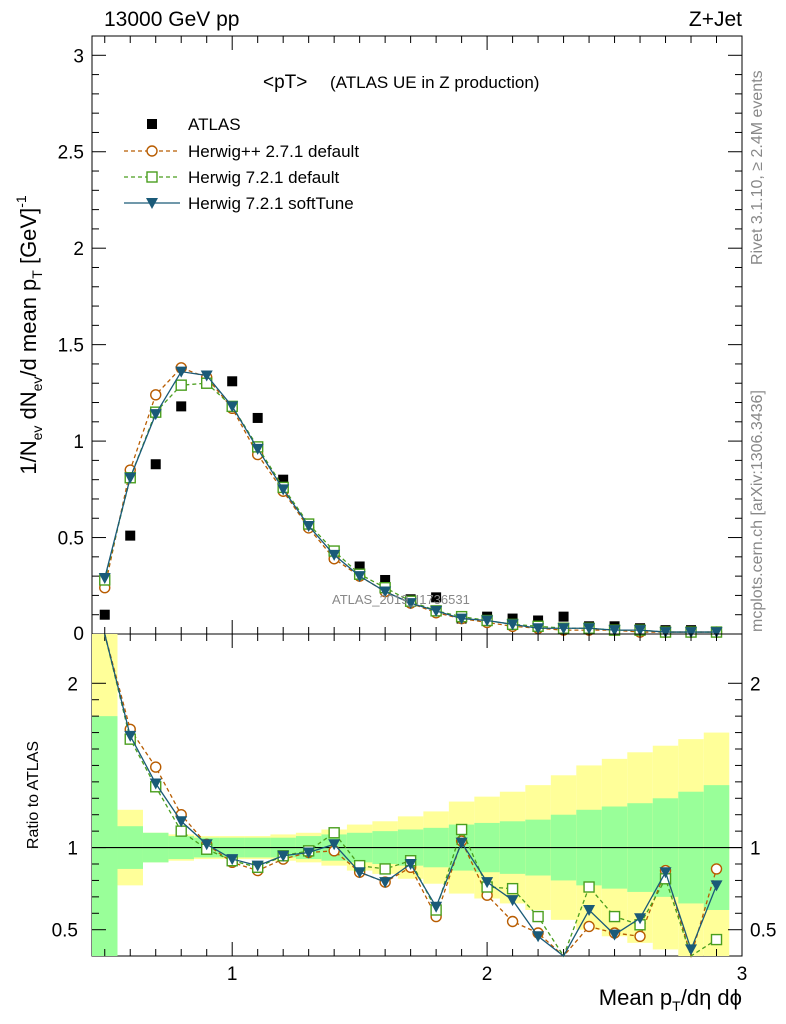  Describe the element at coordinates (78, 56) in the screenshot. I see `y-tick-label: 3` at that location.